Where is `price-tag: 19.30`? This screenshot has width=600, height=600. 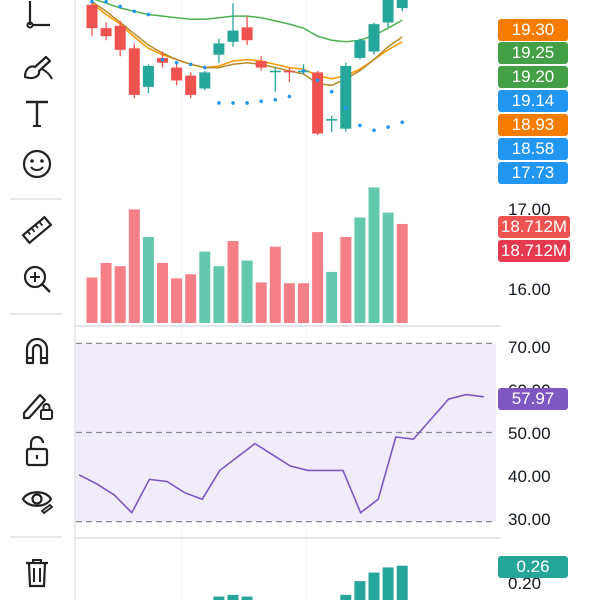 price-tag: 19.30 is located at coordinates (533, 30).